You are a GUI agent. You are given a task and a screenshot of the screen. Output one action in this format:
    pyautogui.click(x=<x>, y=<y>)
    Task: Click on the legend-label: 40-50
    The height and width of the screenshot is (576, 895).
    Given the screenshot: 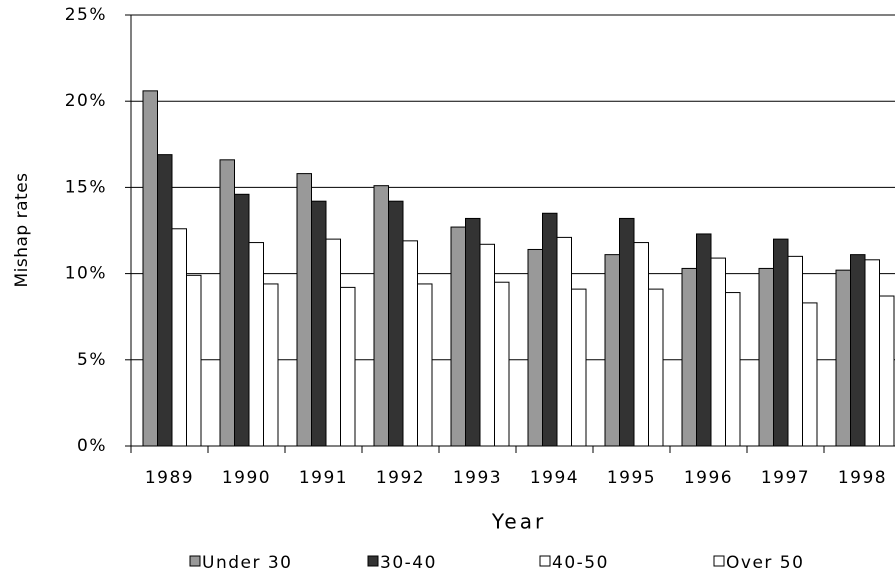 What is the action you would take?
    pyautogui.click(x=580, y=563)
    